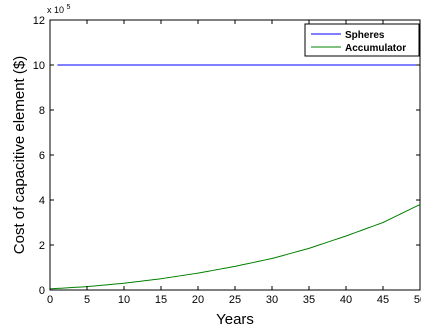  What do you see at coordinates (42, 111) in the screenshot?
I see `y-tick-label: 8` at bounding box center [42, 111].